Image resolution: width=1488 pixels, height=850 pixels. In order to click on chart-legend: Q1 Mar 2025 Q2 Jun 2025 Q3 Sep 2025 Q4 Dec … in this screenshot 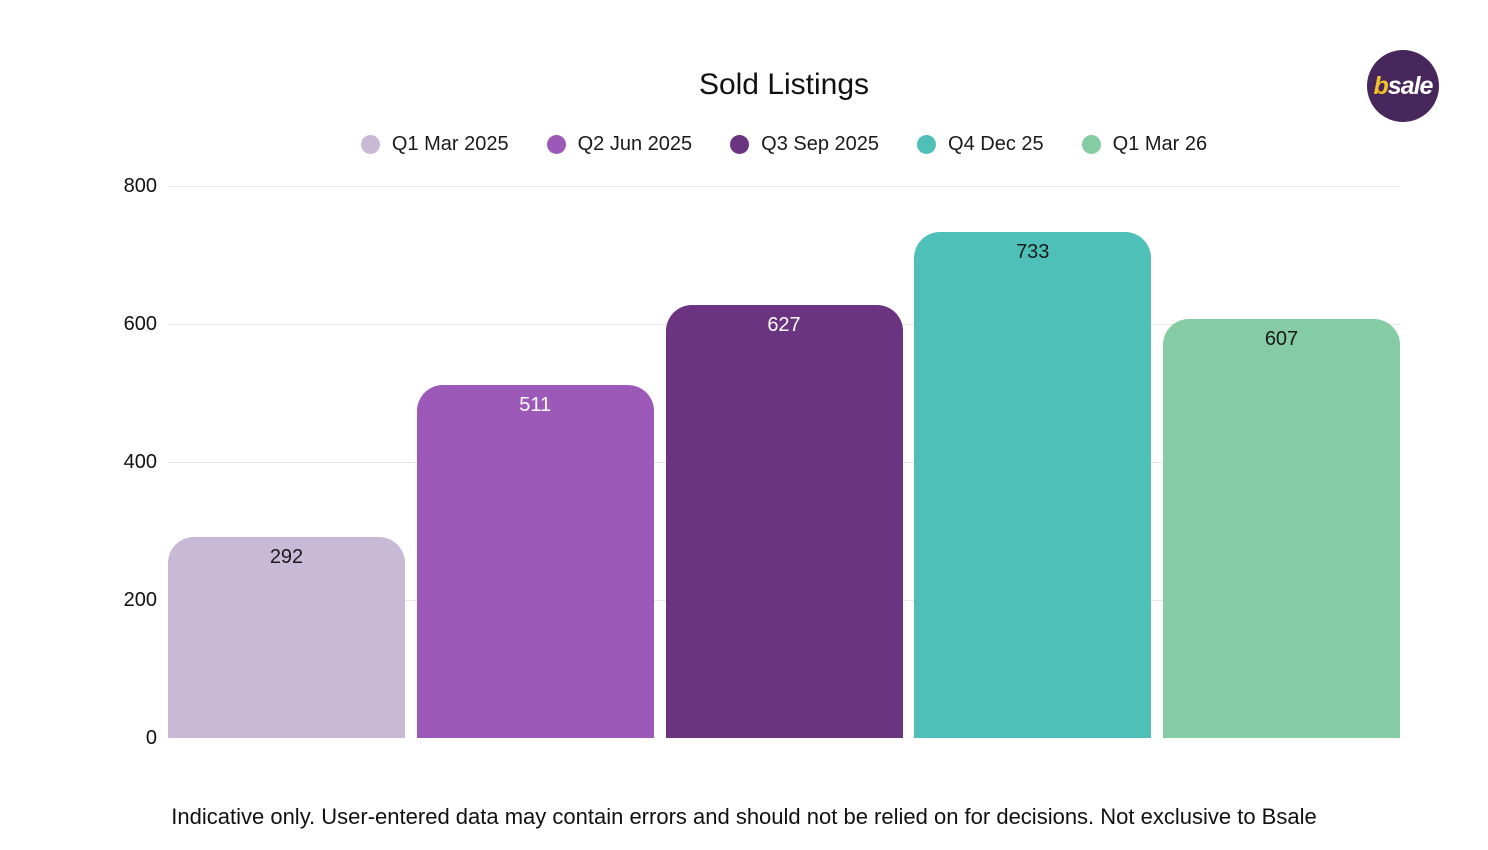, I will do `click(784, 144)`.